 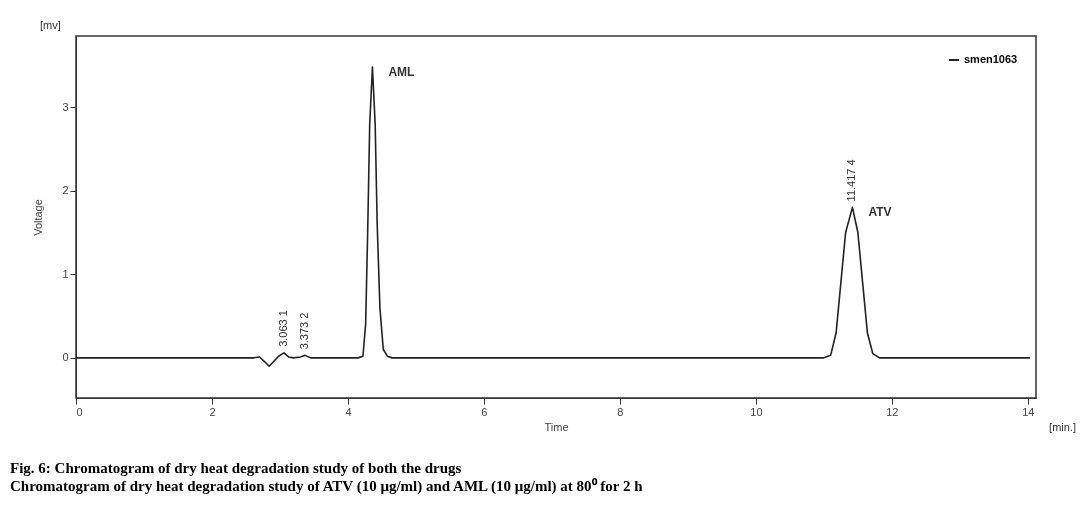 I want to click on x-tick-label: 8, so click(x=620, y=411).